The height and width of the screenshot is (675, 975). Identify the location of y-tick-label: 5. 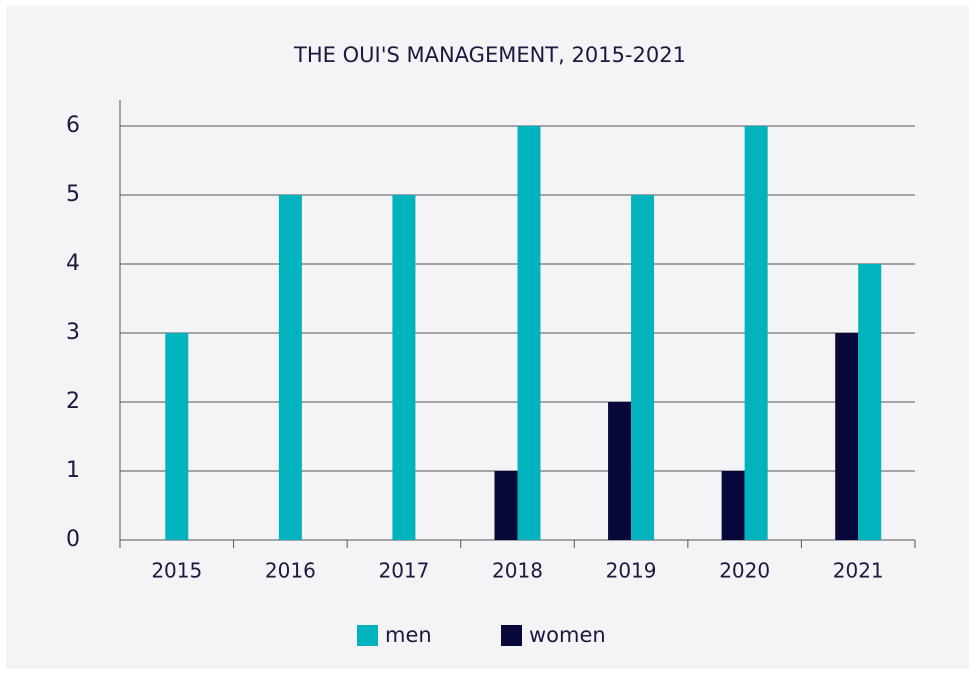
(73, 194).